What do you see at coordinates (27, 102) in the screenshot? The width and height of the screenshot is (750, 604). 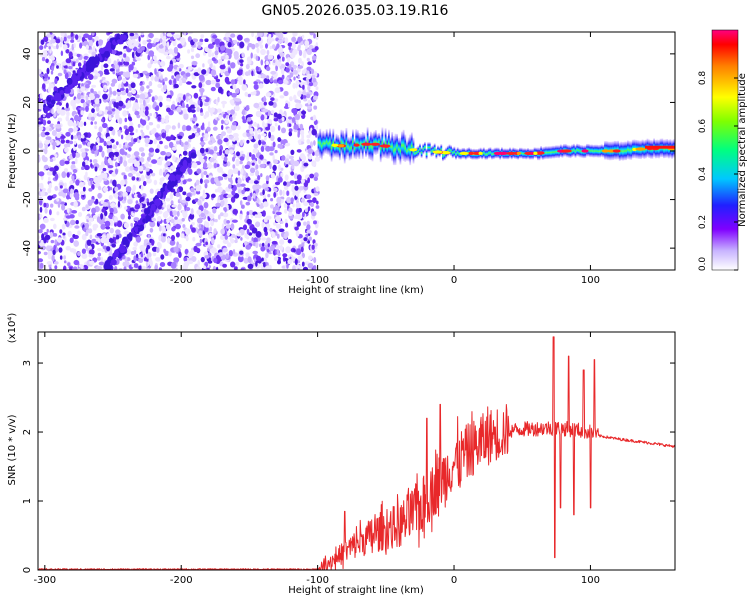 I see `y-tick-label: 20` at bounding box center [27, 102].